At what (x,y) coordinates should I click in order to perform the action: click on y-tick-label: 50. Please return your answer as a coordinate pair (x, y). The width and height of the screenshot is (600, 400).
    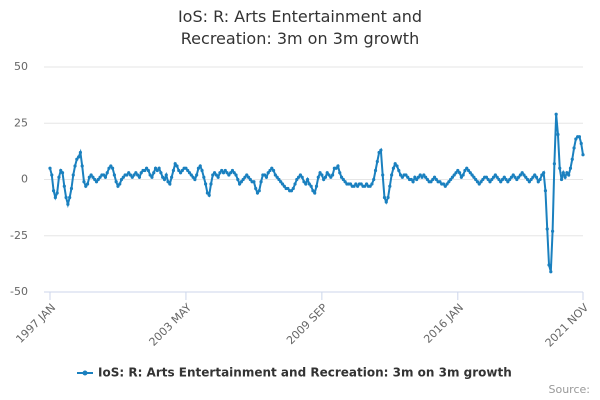
    Looking at the image, I should click on (21, 66).